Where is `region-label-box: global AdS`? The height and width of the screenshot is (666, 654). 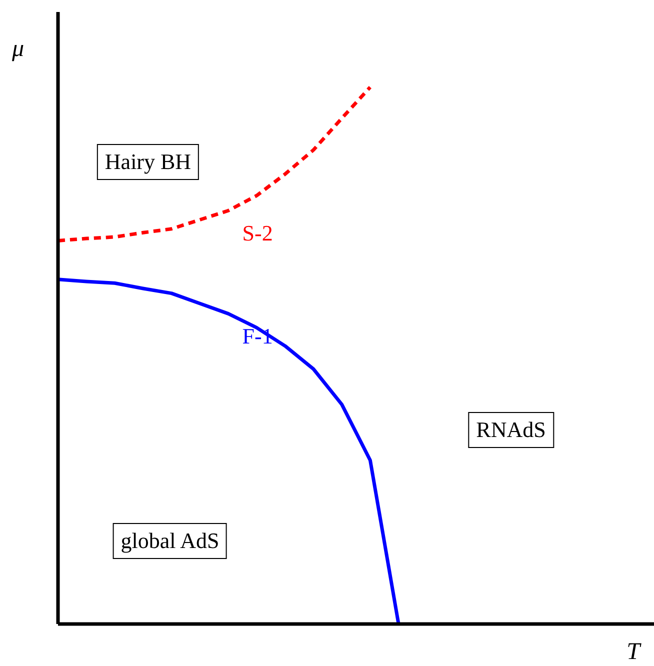
region-label-box: global AdS is located at coordinates (170, 541).